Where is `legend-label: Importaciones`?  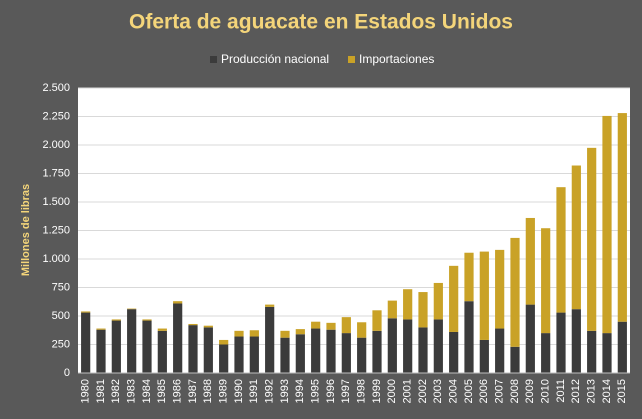
legend-label: Importaciones is located at coordinates (396, 59).